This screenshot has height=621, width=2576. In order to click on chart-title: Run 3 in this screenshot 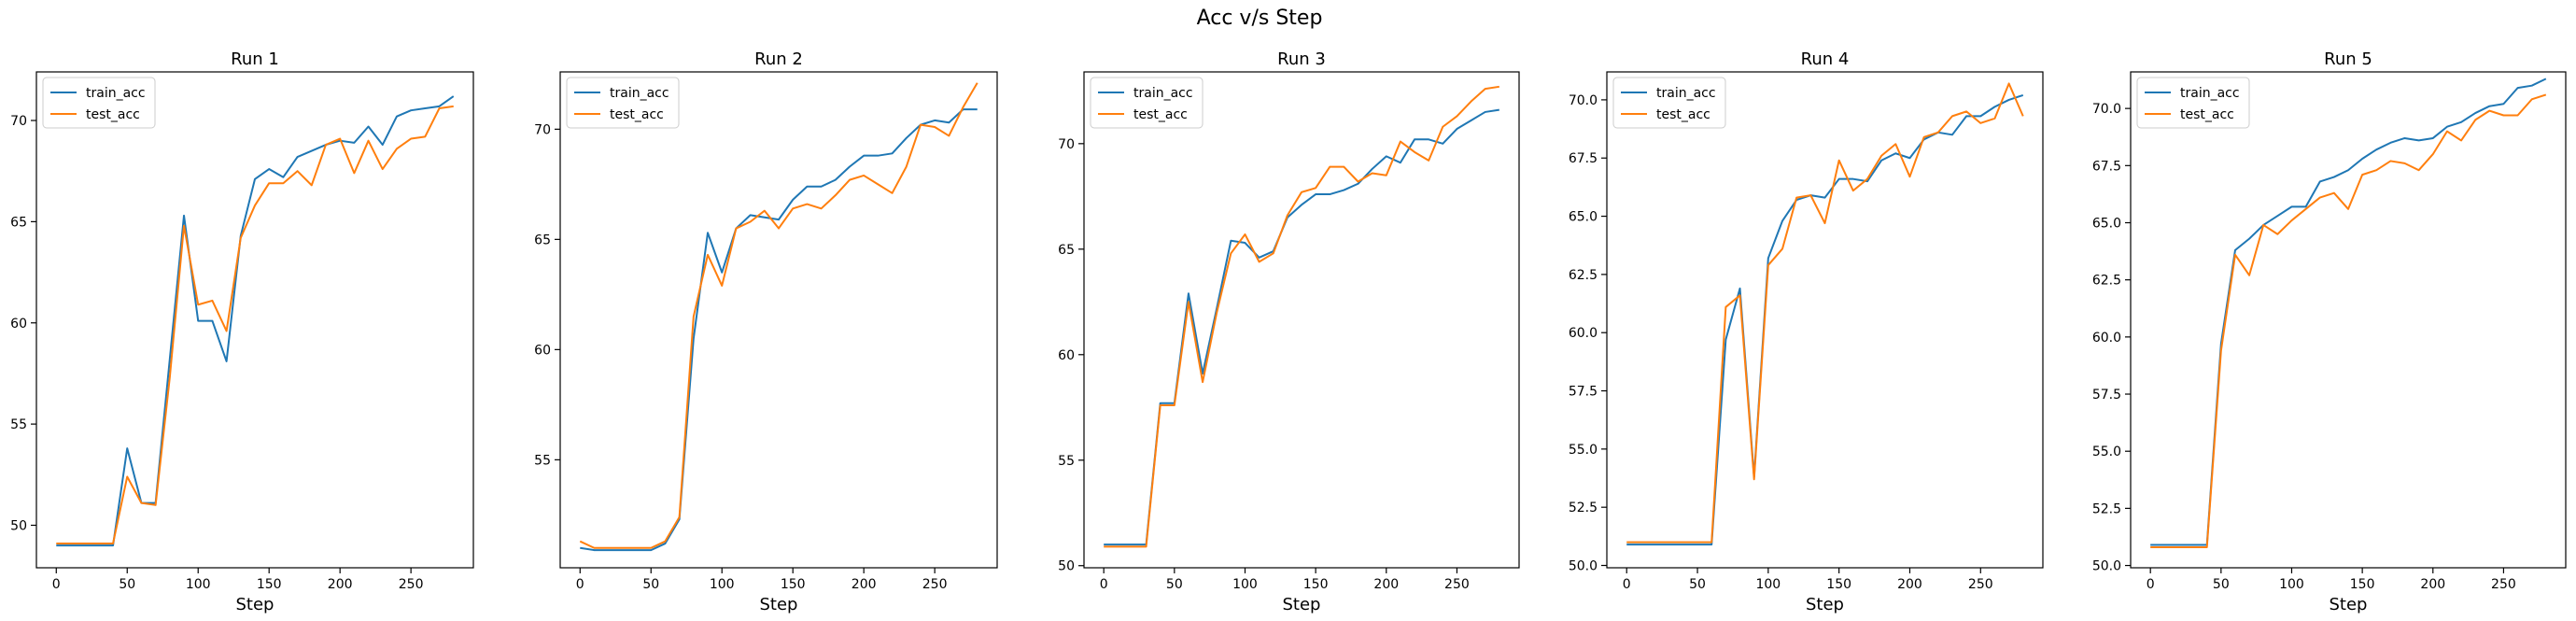, I will do `click(1302, 59)`.